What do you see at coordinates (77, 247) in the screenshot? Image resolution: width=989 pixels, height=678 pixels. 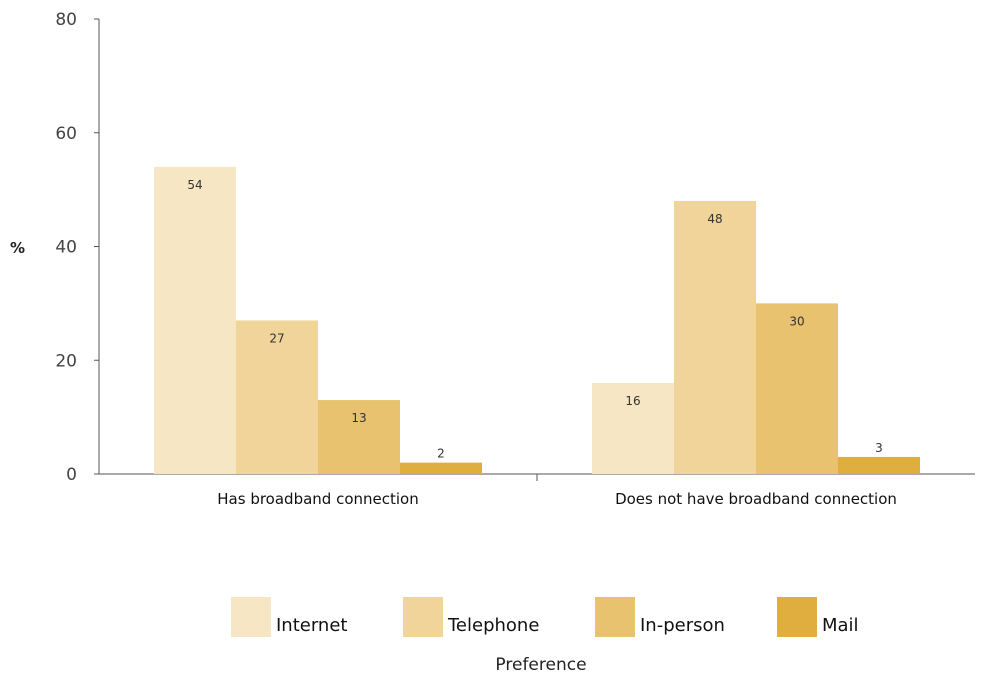 I see `y-axis: 0 20 40 60 80` at bounding box center [77, 247].